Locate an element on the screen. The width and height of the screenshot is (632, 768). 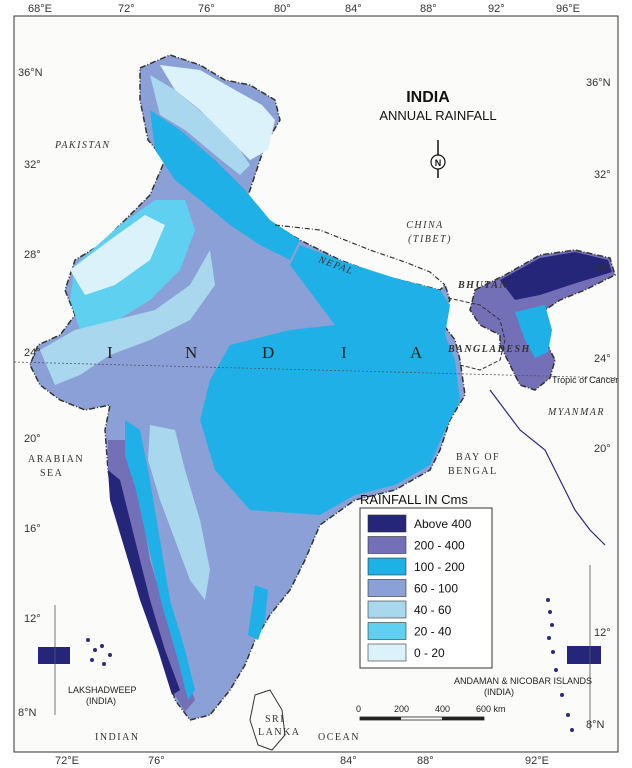
sri-lanka is located at coordinates (267, 720).